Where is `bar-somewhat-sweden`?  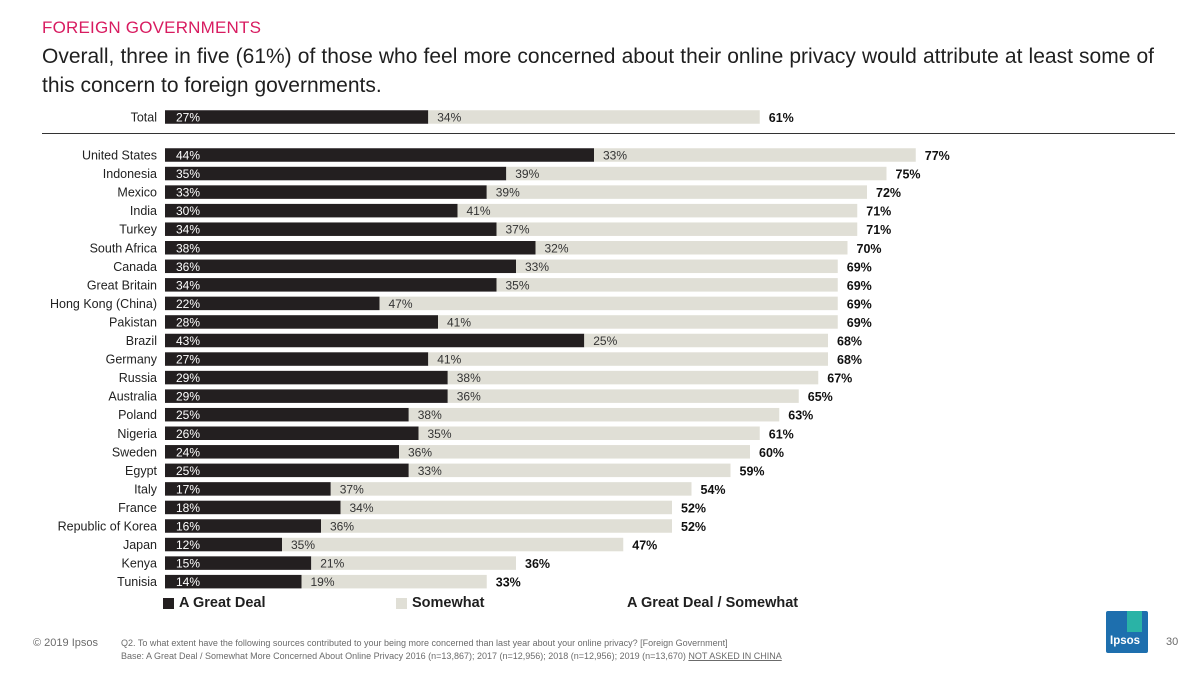 bar-somewhat-sweden is located at coordinates (574, 452).